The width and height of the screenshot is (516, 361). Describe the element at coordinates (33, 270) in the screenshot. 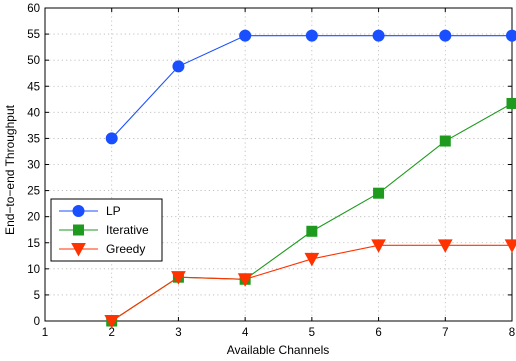

I see `y-tick-label: 10` at that location.